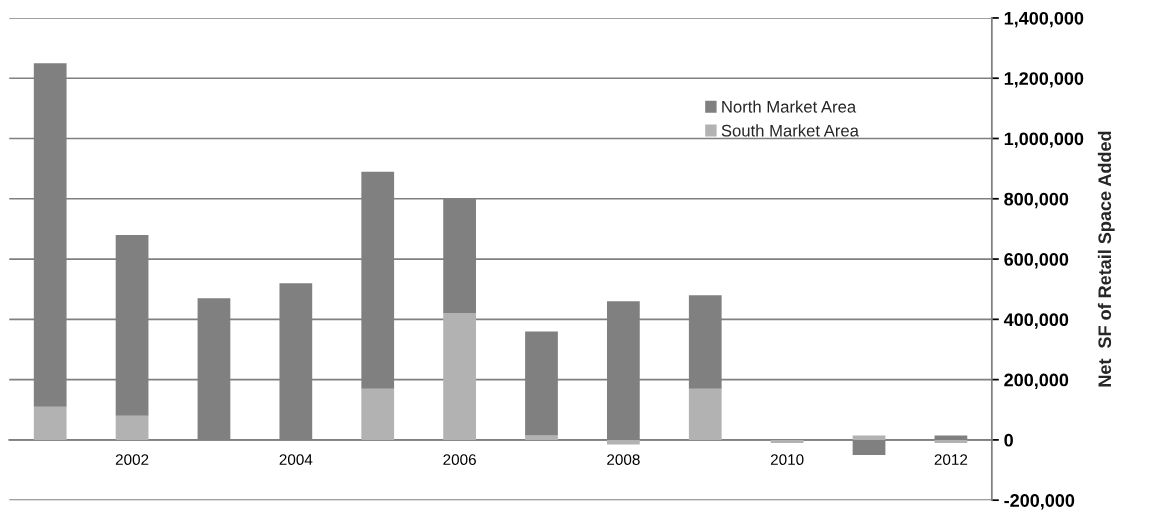  Describe the element at coordinates (1036, 381) in the screenshot. I see `y-tick-label: 200,000` at that location.